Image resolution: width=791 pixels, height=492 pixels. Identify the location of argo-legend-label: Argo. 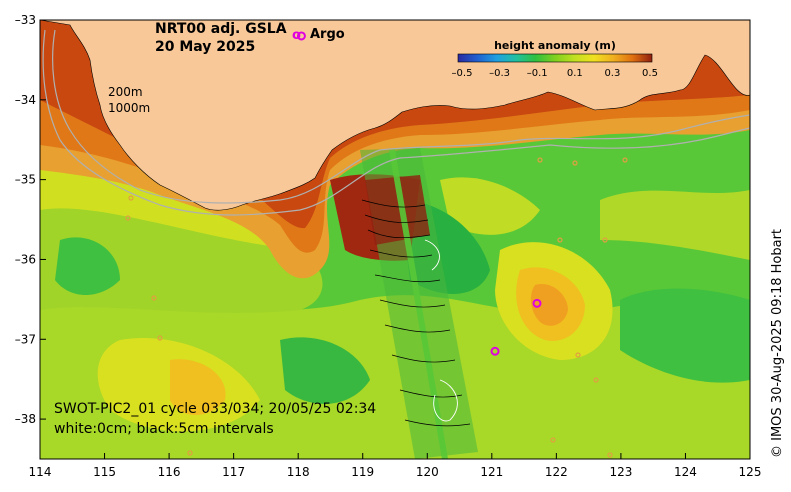
(327, 34).